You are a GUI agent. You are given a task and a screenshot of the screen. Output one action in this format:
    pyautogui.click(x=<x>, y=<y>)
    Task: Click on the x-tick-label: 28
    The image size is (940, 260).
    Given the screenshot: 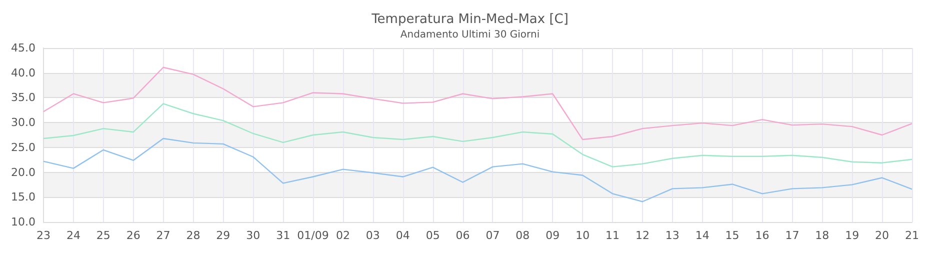 What is the action you would take?
    pyautogui.click(x=193, y=235)
    